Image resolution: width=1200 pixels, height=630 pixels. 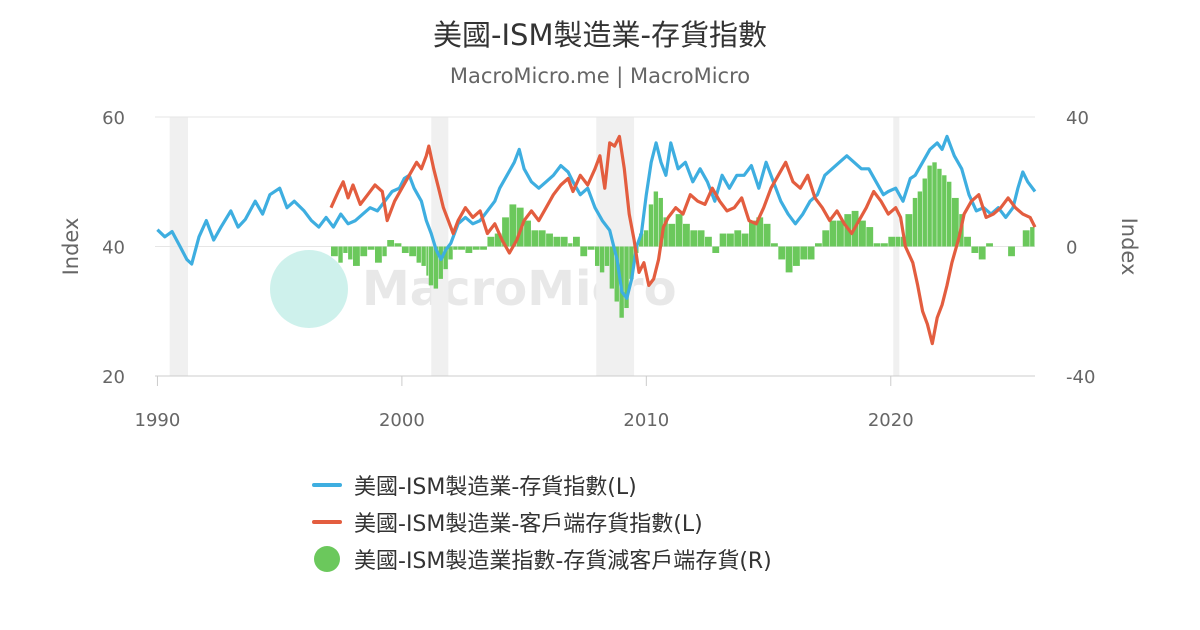 I want to click on y-right-axis-title: Index, so click(x=1129, y=247).